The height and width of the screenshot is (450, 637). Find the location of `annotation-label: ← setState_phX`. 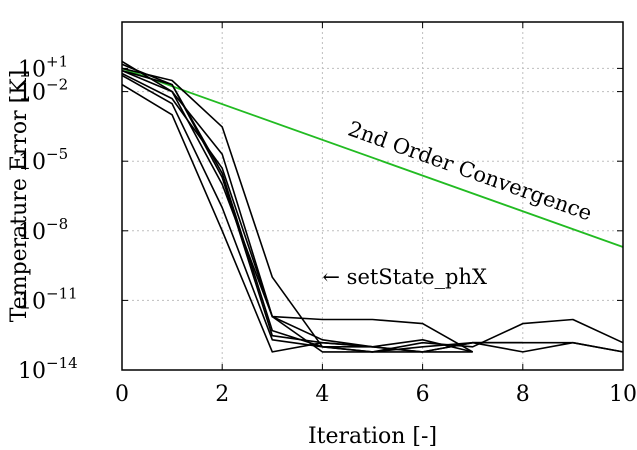

annotation-label: ← setState_phX is located at coordinates (404, 277).